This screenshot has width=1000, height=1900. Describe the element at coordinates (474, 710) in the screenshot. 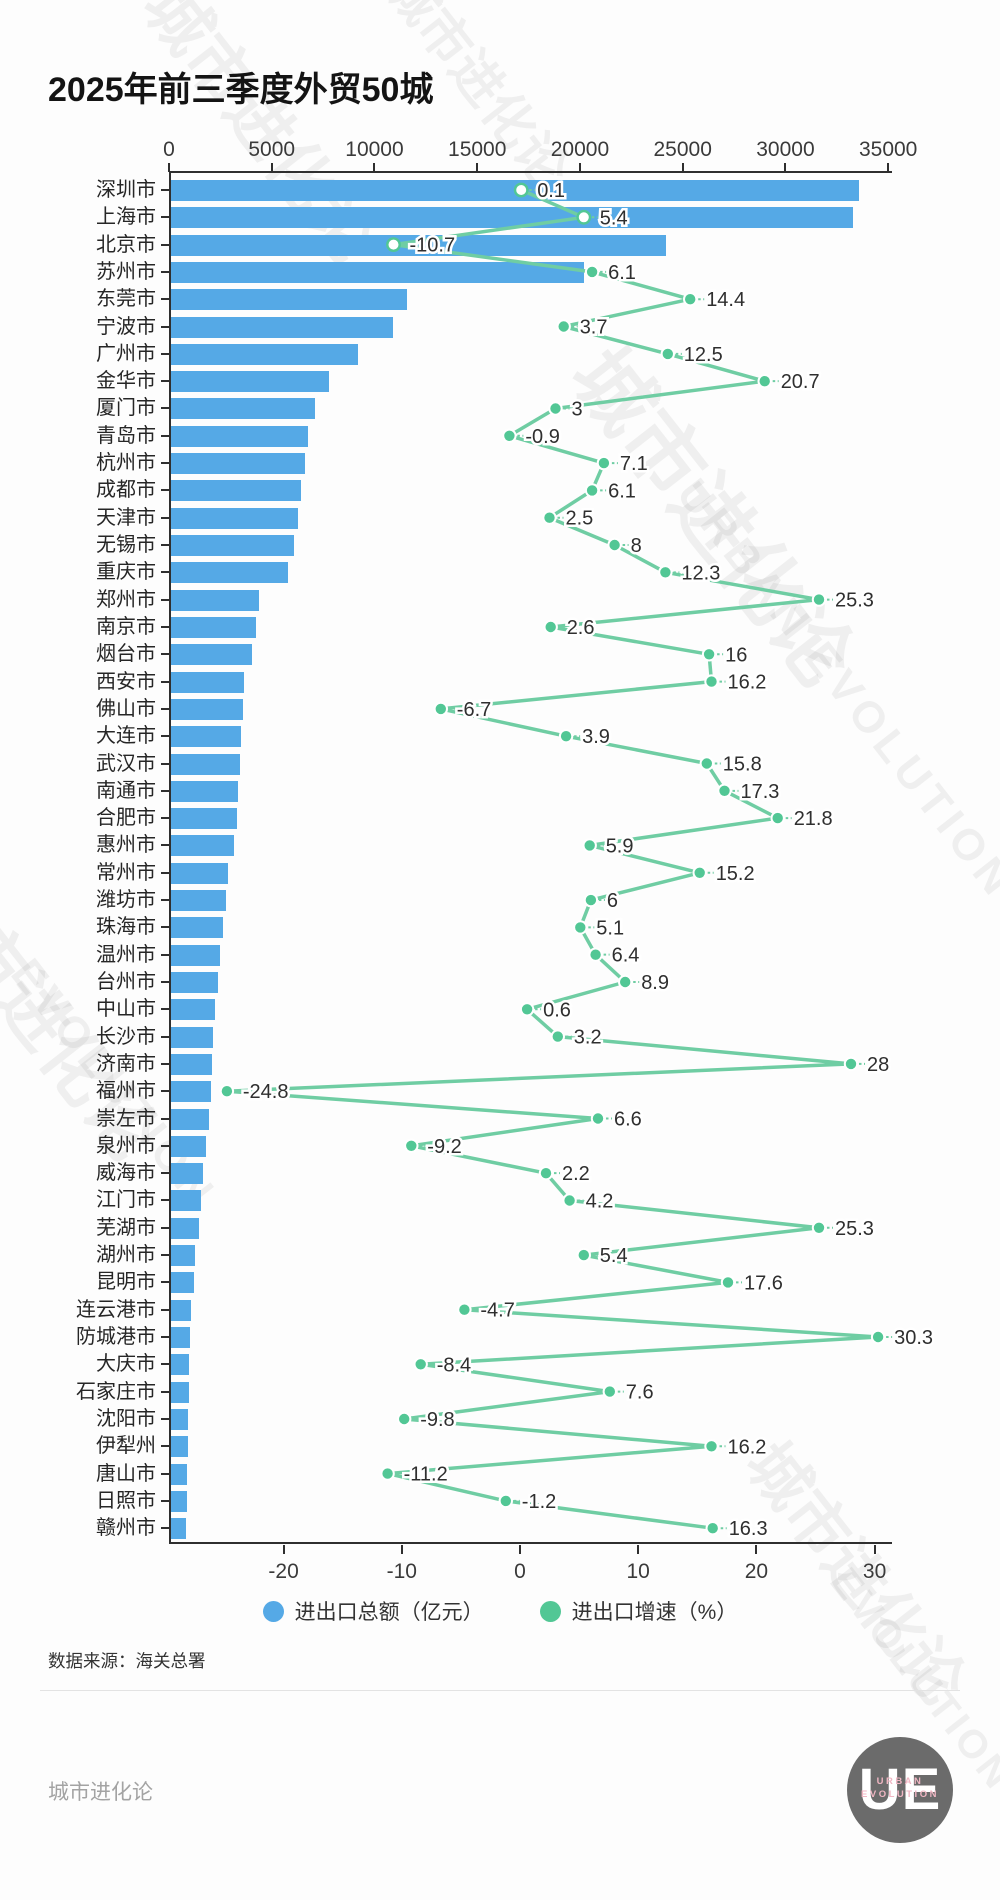

I see `growth-value-label: -6.7` at that location.